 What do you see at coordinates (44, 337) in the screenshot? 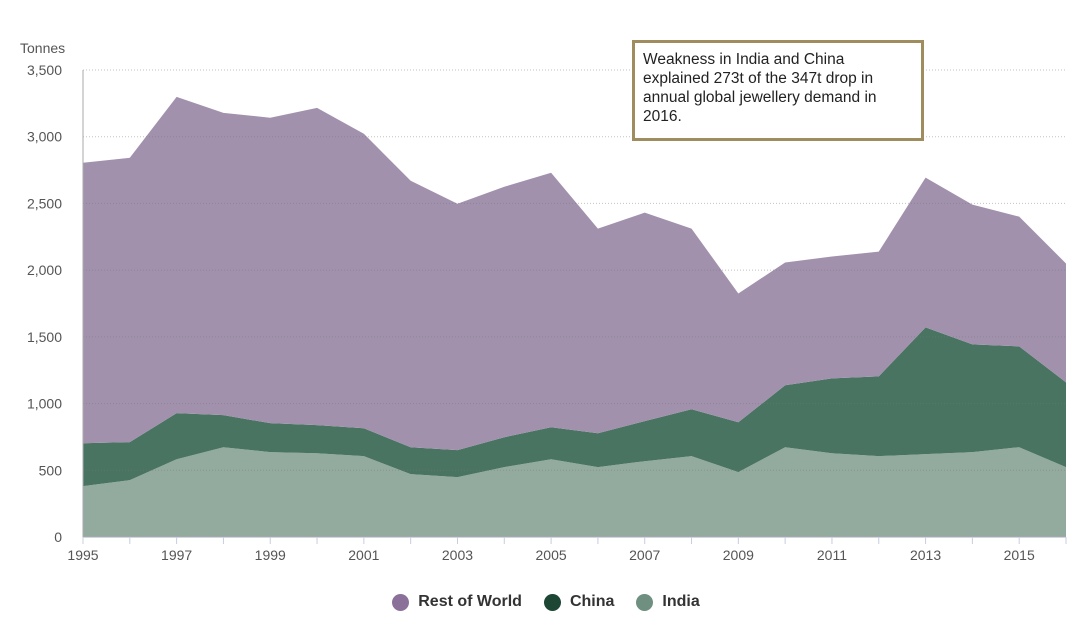
I see `y-tick-label: 1,500` at bounding box center [44, 337].